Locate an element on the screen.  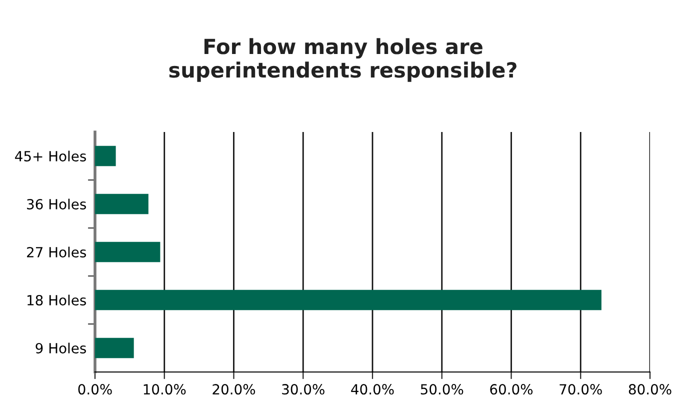
x-tick-label: 50.0% is located at coordinates (442, 389).